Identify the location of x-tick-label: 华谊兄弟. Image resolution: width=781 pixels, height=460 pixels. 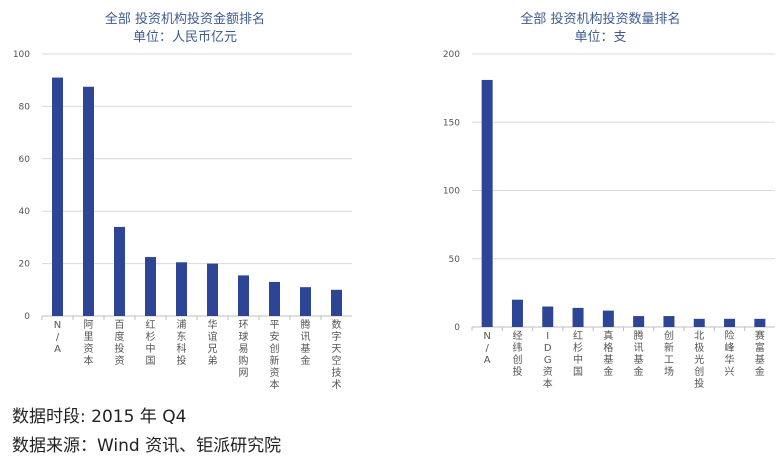
(213, 342).